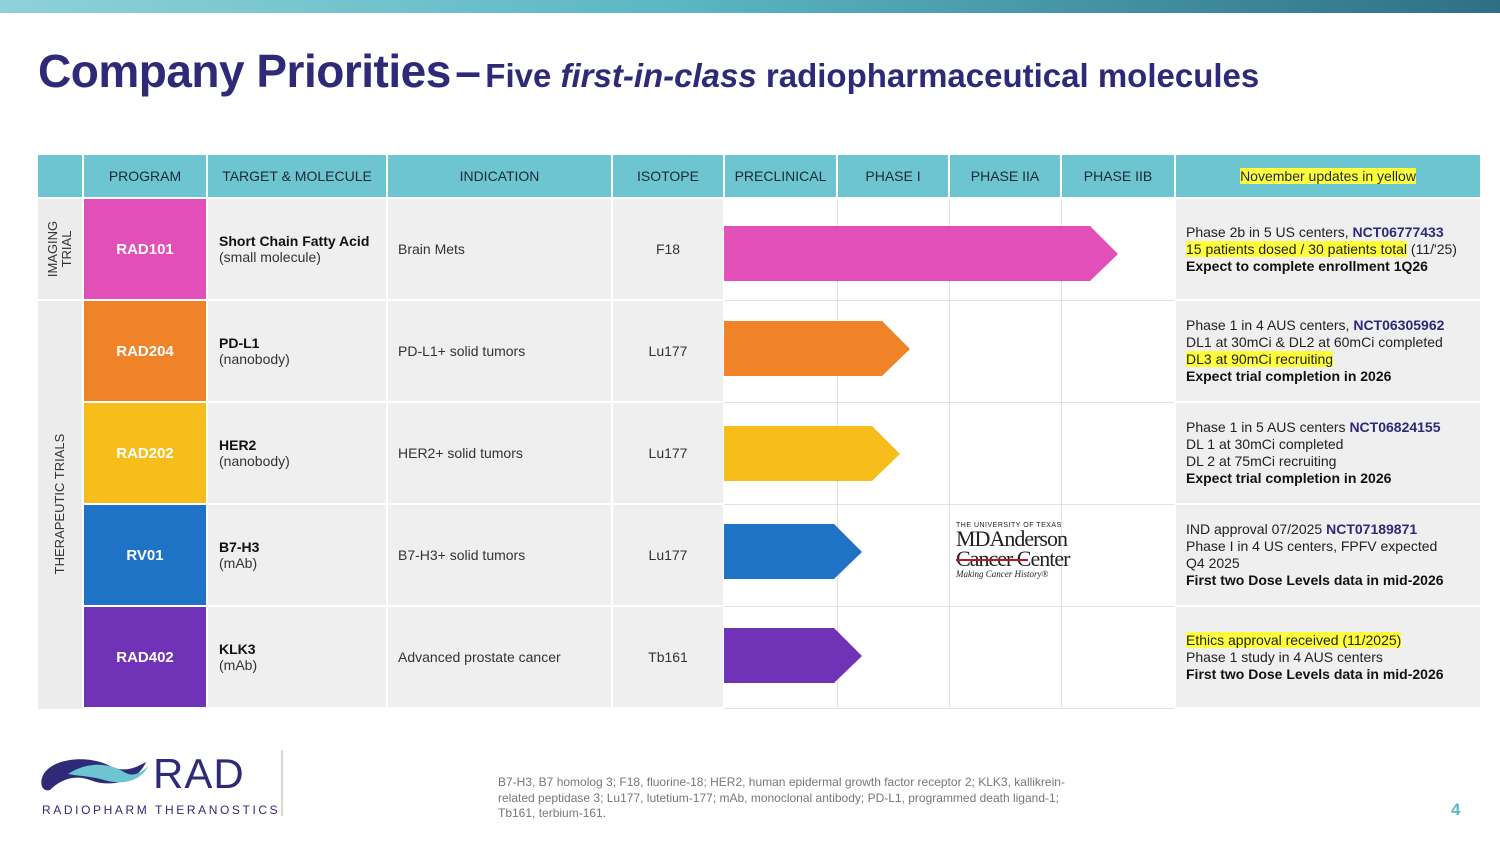 The width and height of the screenshot is (1500, 844). Describe the element at coordinates (1002, 574) in the screenshot. I see `logo-line: Making Cancer History®` at that location.